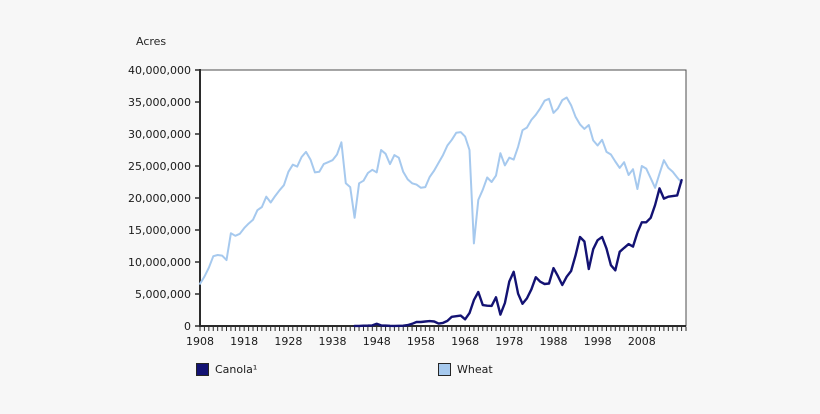 Image resolution: width=820 pixels, height=414 pixels. I want to click on legend-item-wheat: Wheat, so click(465, 369).